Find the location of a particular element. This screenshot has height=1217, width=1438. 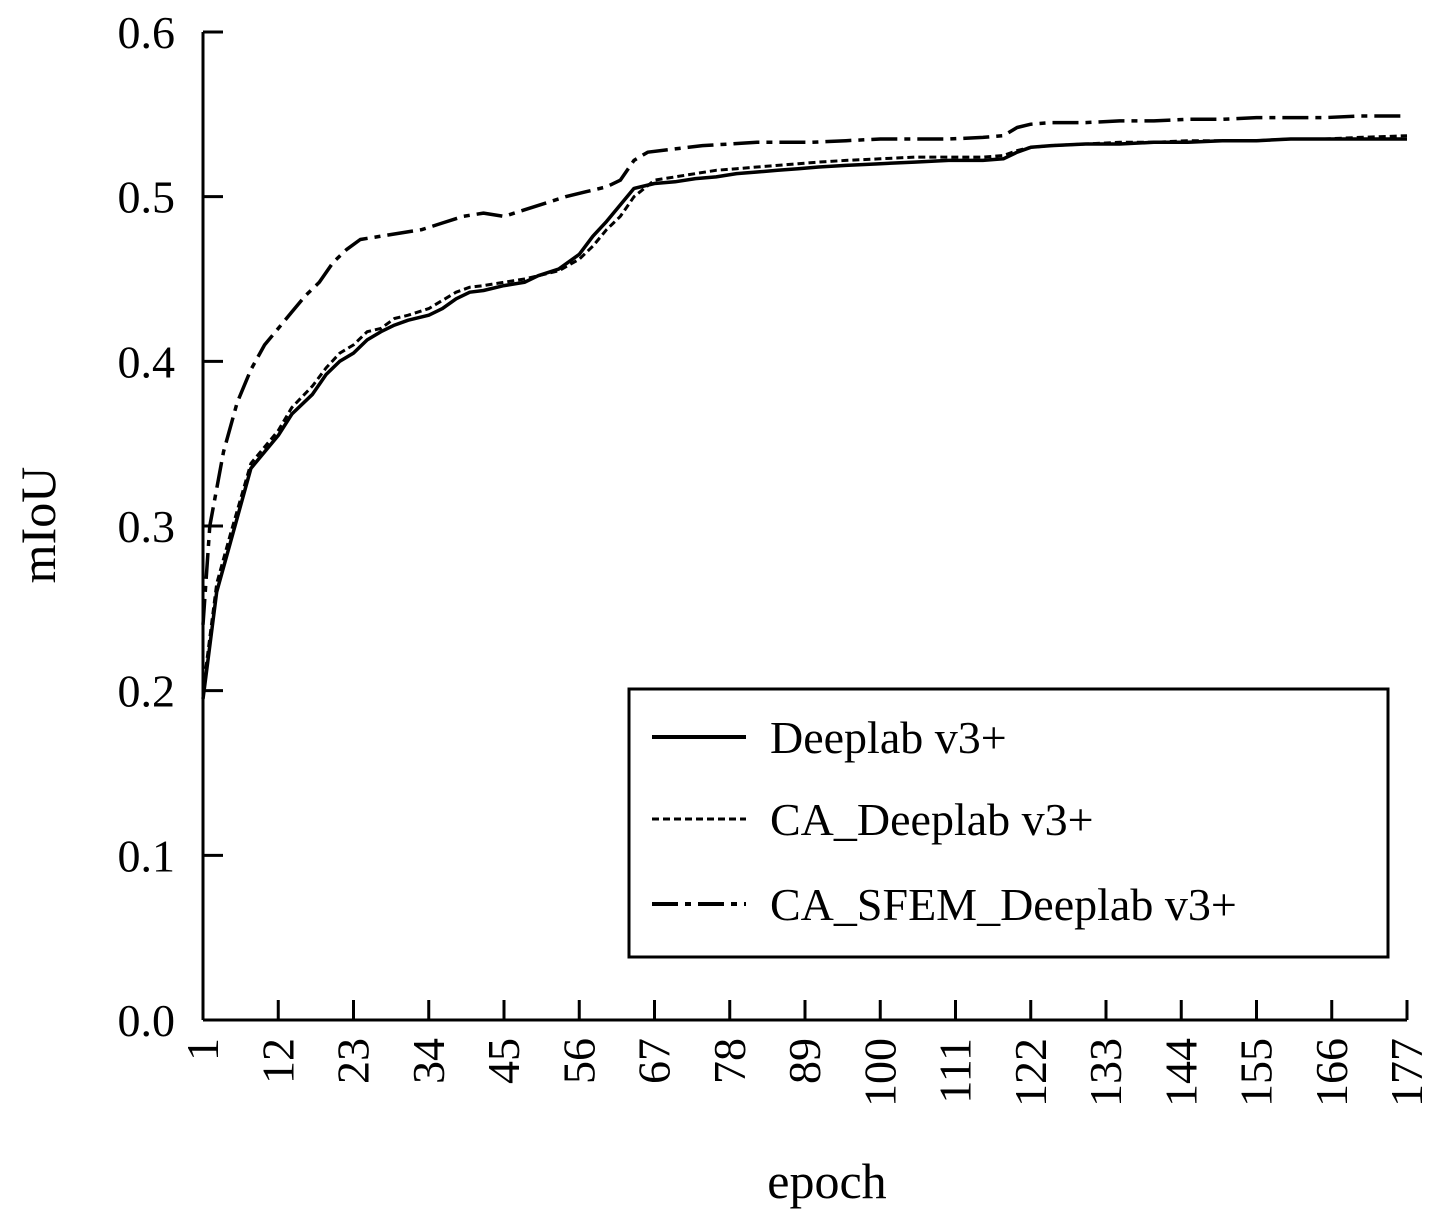

y-tick-label: 0.6 is located at coordinates (147, 32).